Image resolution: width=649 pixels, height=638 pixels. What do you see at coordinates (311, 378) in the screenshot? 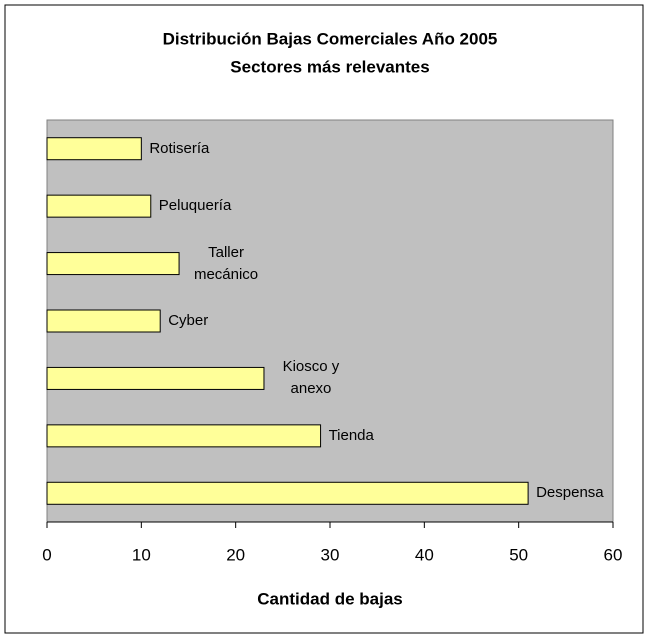
I see `bar-label: Kiosco y anexo` at bounding box center [311, 378].